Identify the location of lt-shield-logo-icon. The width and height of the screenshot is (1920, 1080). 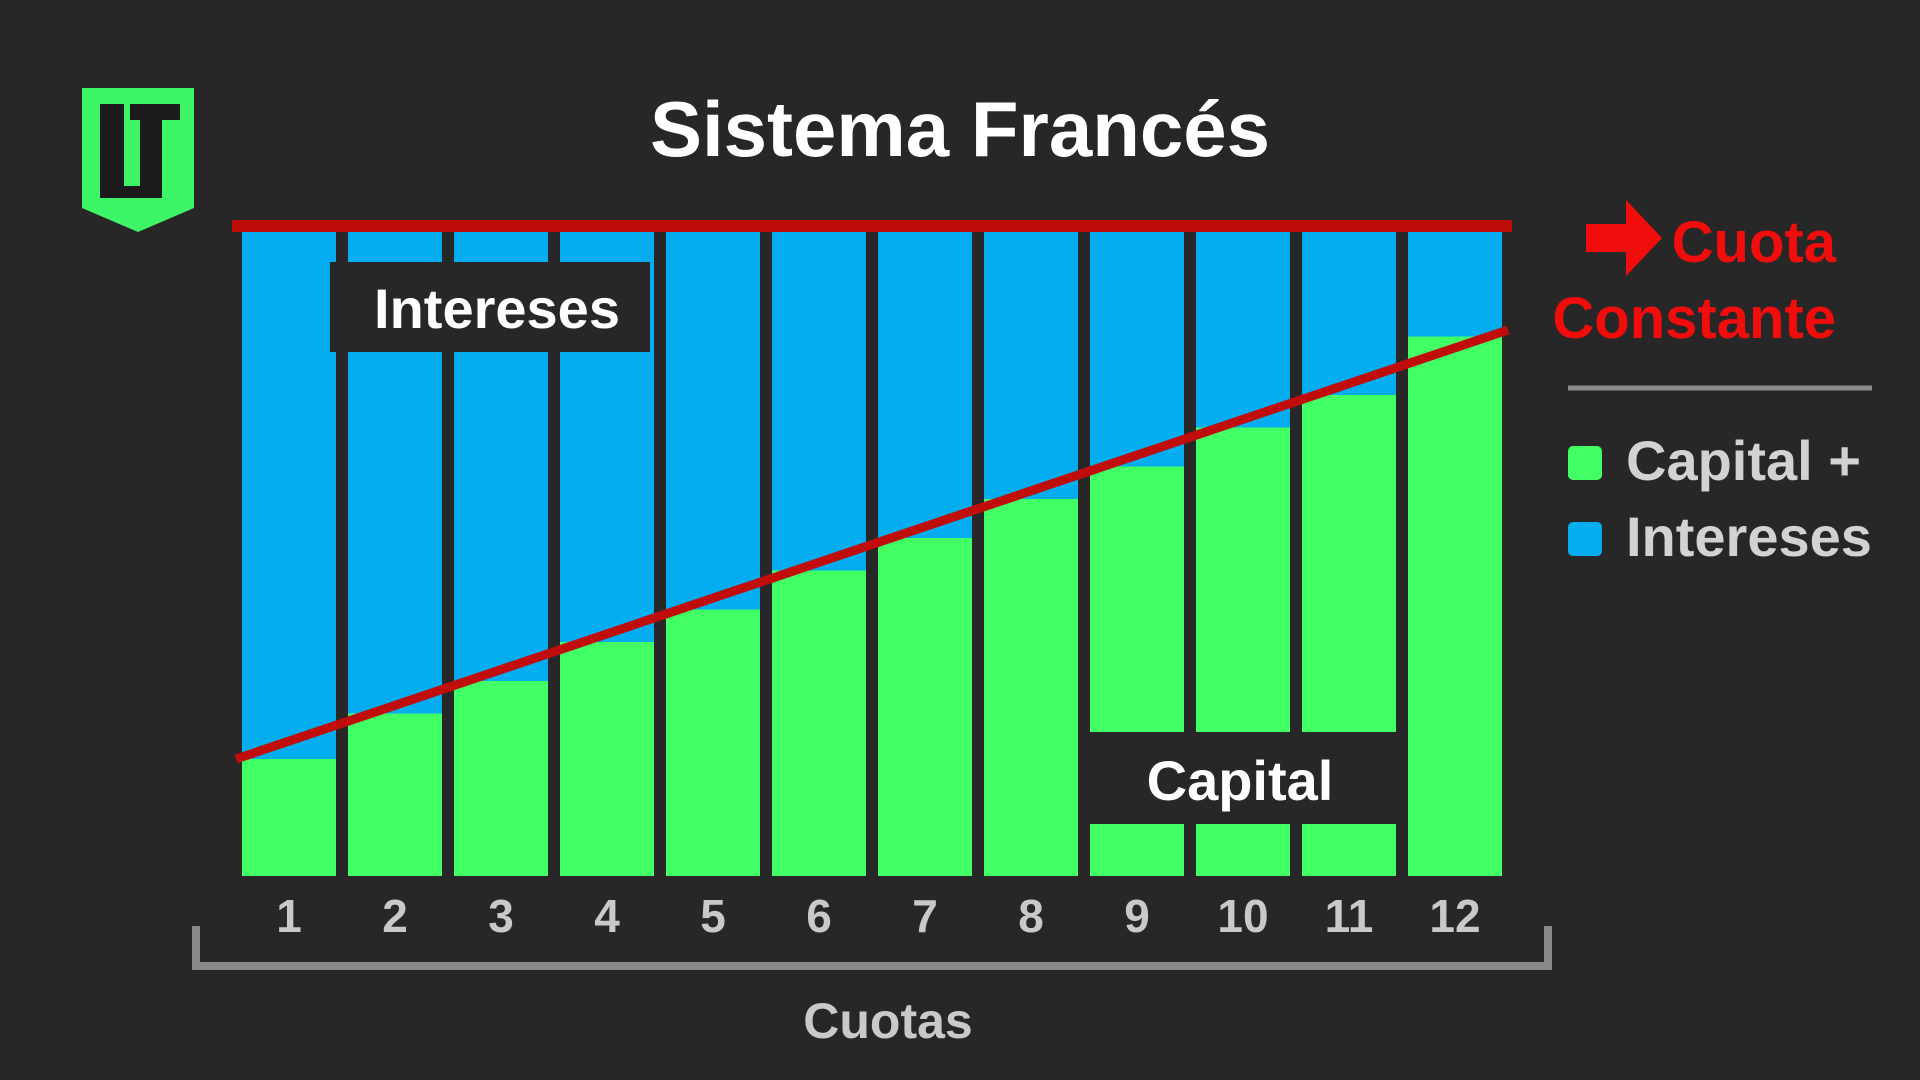
(138, 160).